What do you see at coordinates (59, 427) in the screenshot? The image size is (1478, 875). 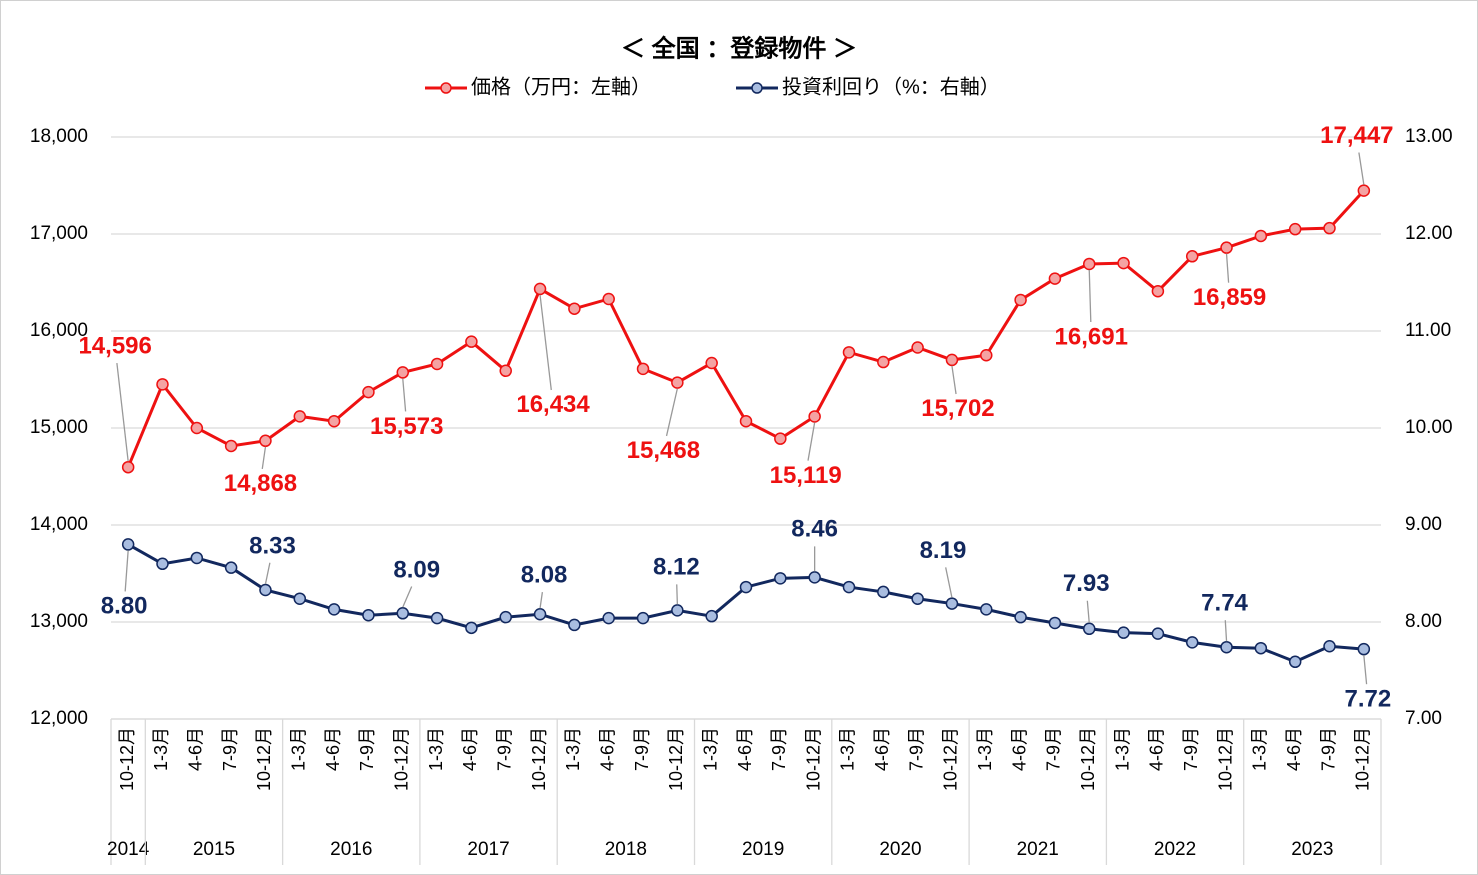 I see `y-tick-label: 15,000` at bounding box center [59, 427].